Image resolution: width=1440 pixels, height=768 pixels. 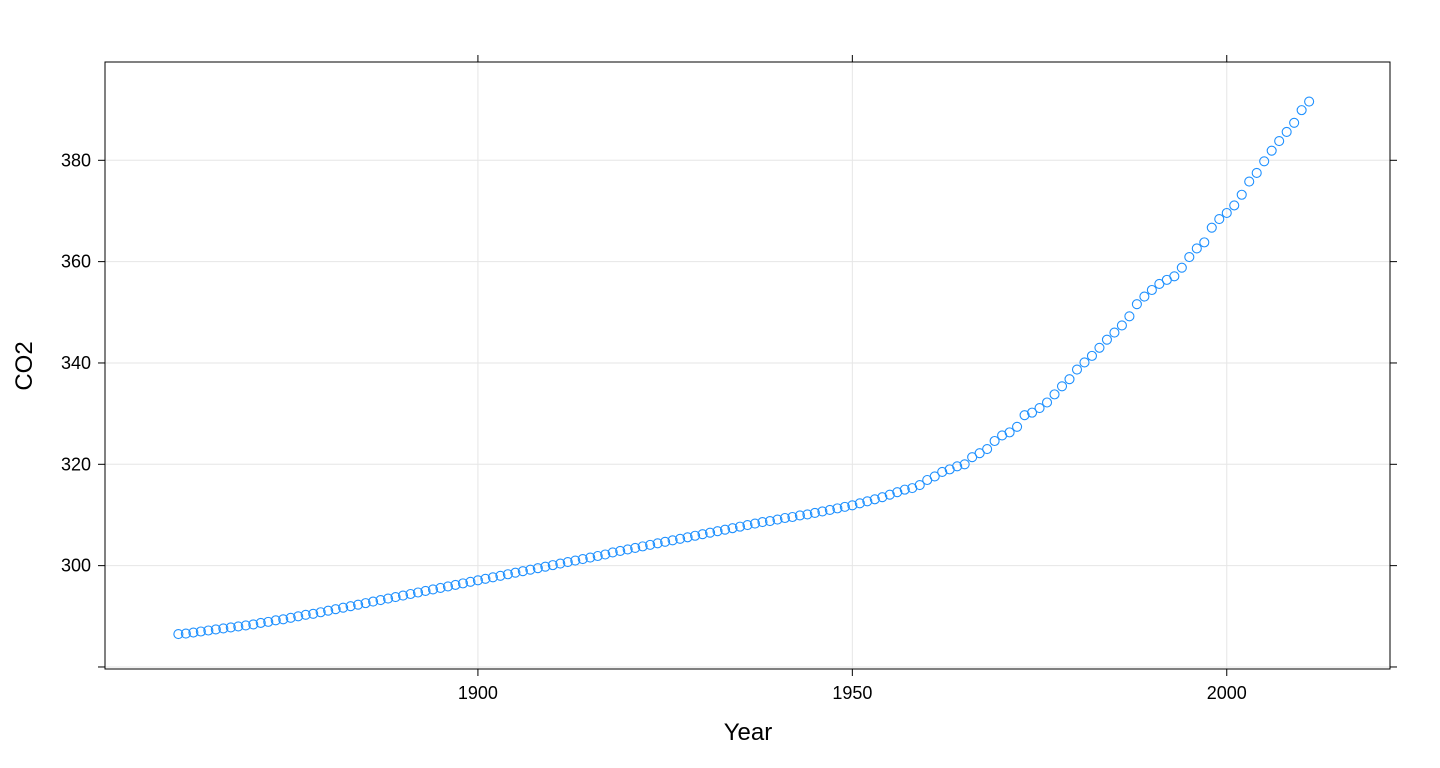 What do you see at coordinates (76, 160) in the screenshot?
I see `y-tick-label: 380` at bounding box center [76, 160].